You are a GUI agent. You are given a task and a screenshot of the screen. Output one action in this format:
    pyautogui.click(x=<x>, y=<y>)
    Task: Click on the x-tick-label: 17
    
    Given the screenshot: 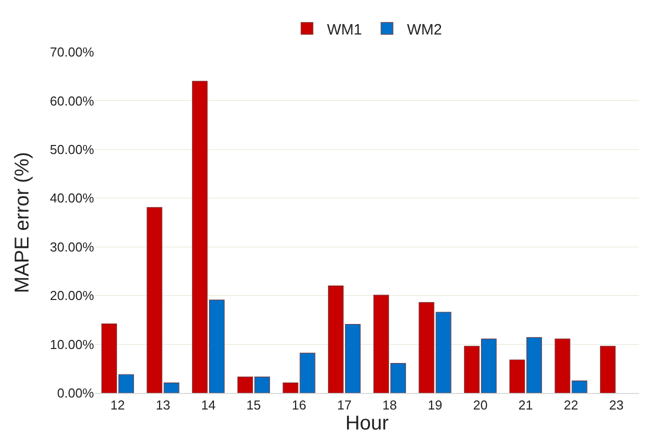 What is the action you would take?
    pyautogui.click(x=344, y=405)
    